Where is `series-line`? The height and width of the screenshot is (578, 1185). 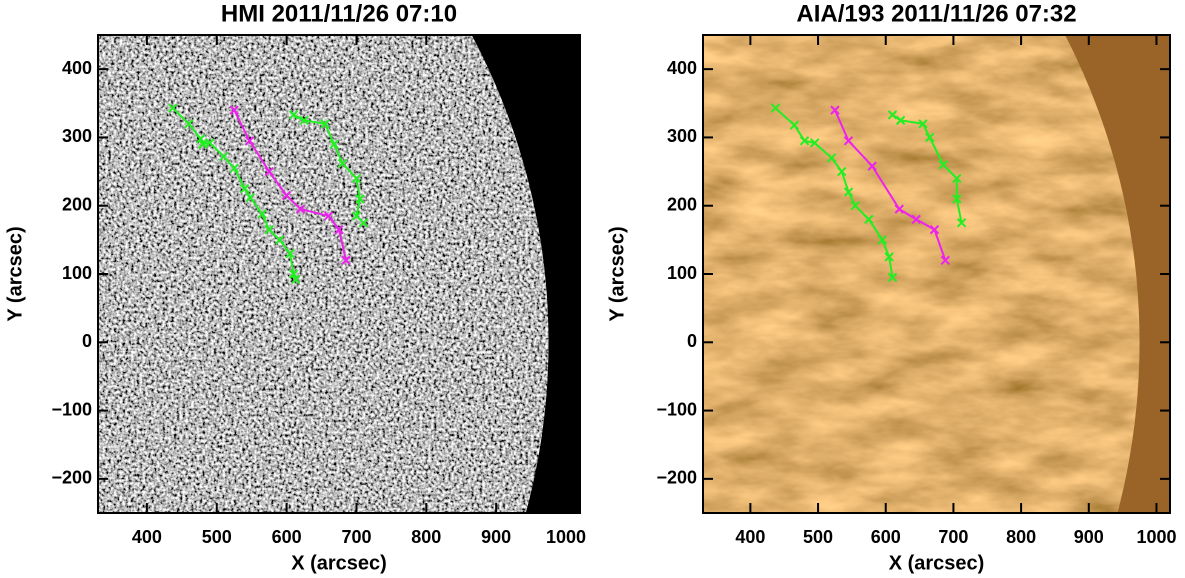 series-line is located at coordinates (927, 168).